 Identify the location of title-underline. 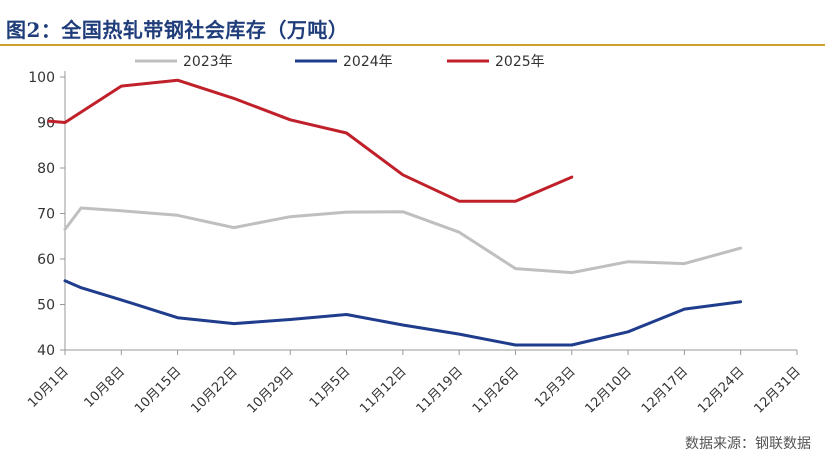
(412, 45).